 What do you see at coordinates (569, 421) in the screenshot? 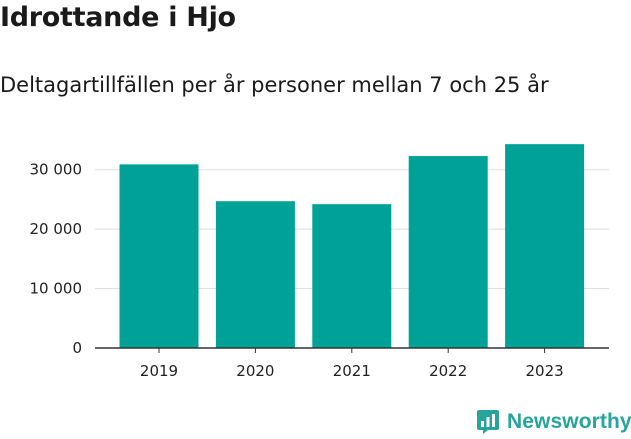
I see `brand-name: Newsworthy` at bounding box center [569, 421].